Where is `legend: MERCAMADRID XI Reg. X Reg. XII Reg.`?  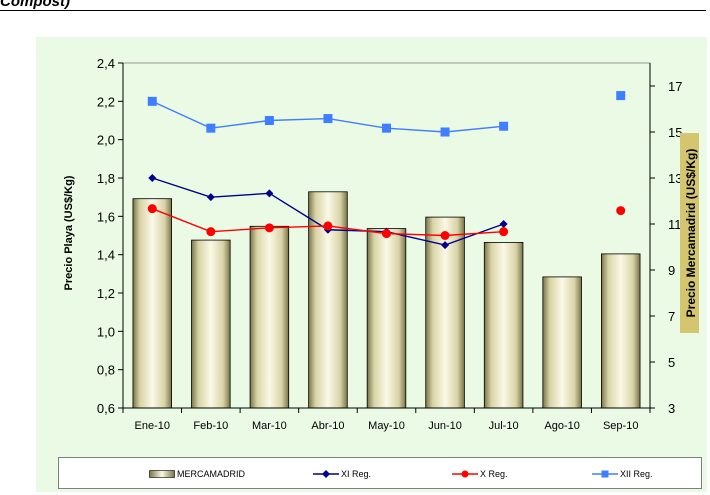
legend: MERCAMADRID XI Reg. X Reg. XII Reg. is located at coordinates (380, 473).